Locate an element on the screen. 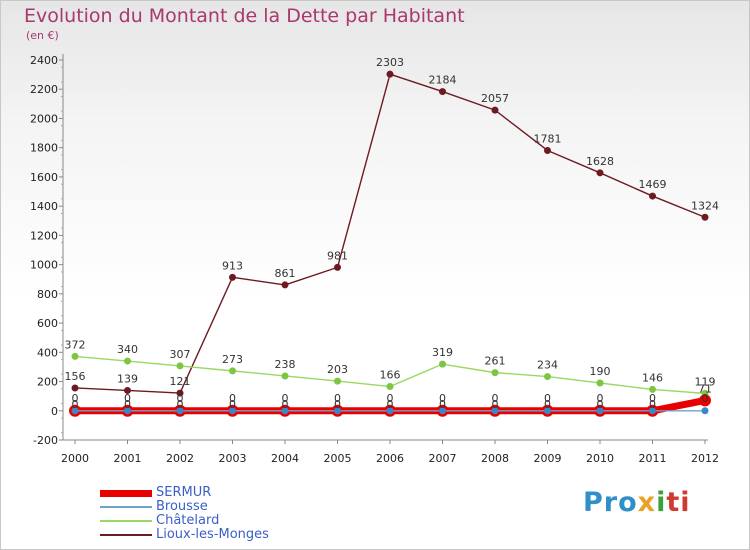 The image size is (750, 550). x-tick-label: 2004 is located at coordinates (285, 458).